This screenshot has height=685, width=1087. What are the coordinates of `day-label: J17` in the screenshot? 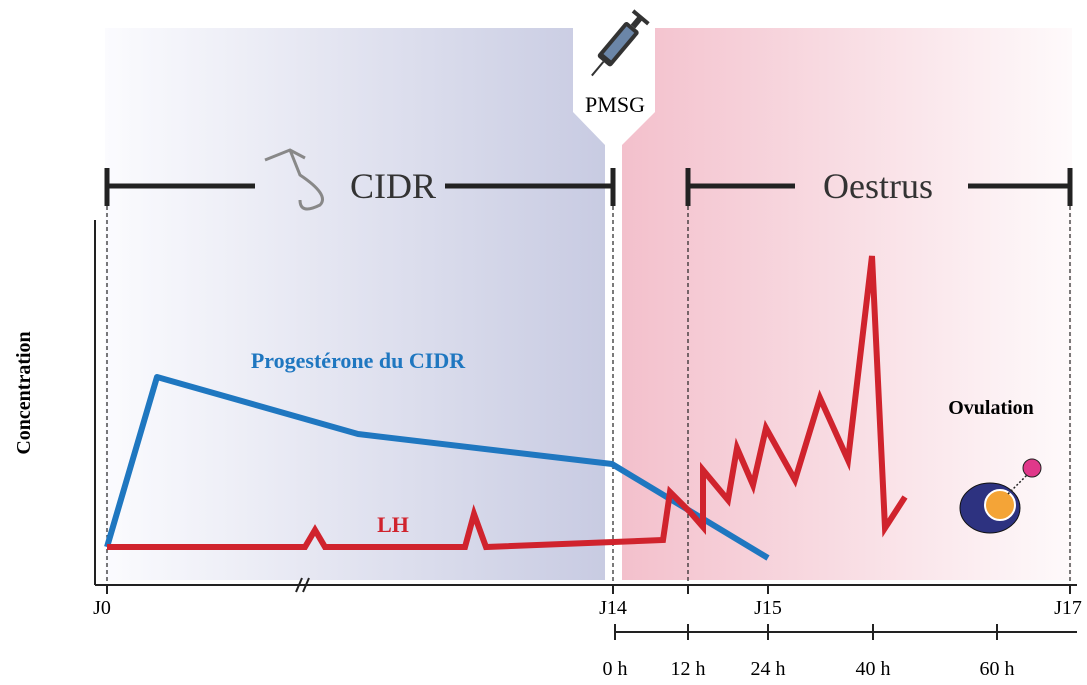 It's located at (1068, 608).